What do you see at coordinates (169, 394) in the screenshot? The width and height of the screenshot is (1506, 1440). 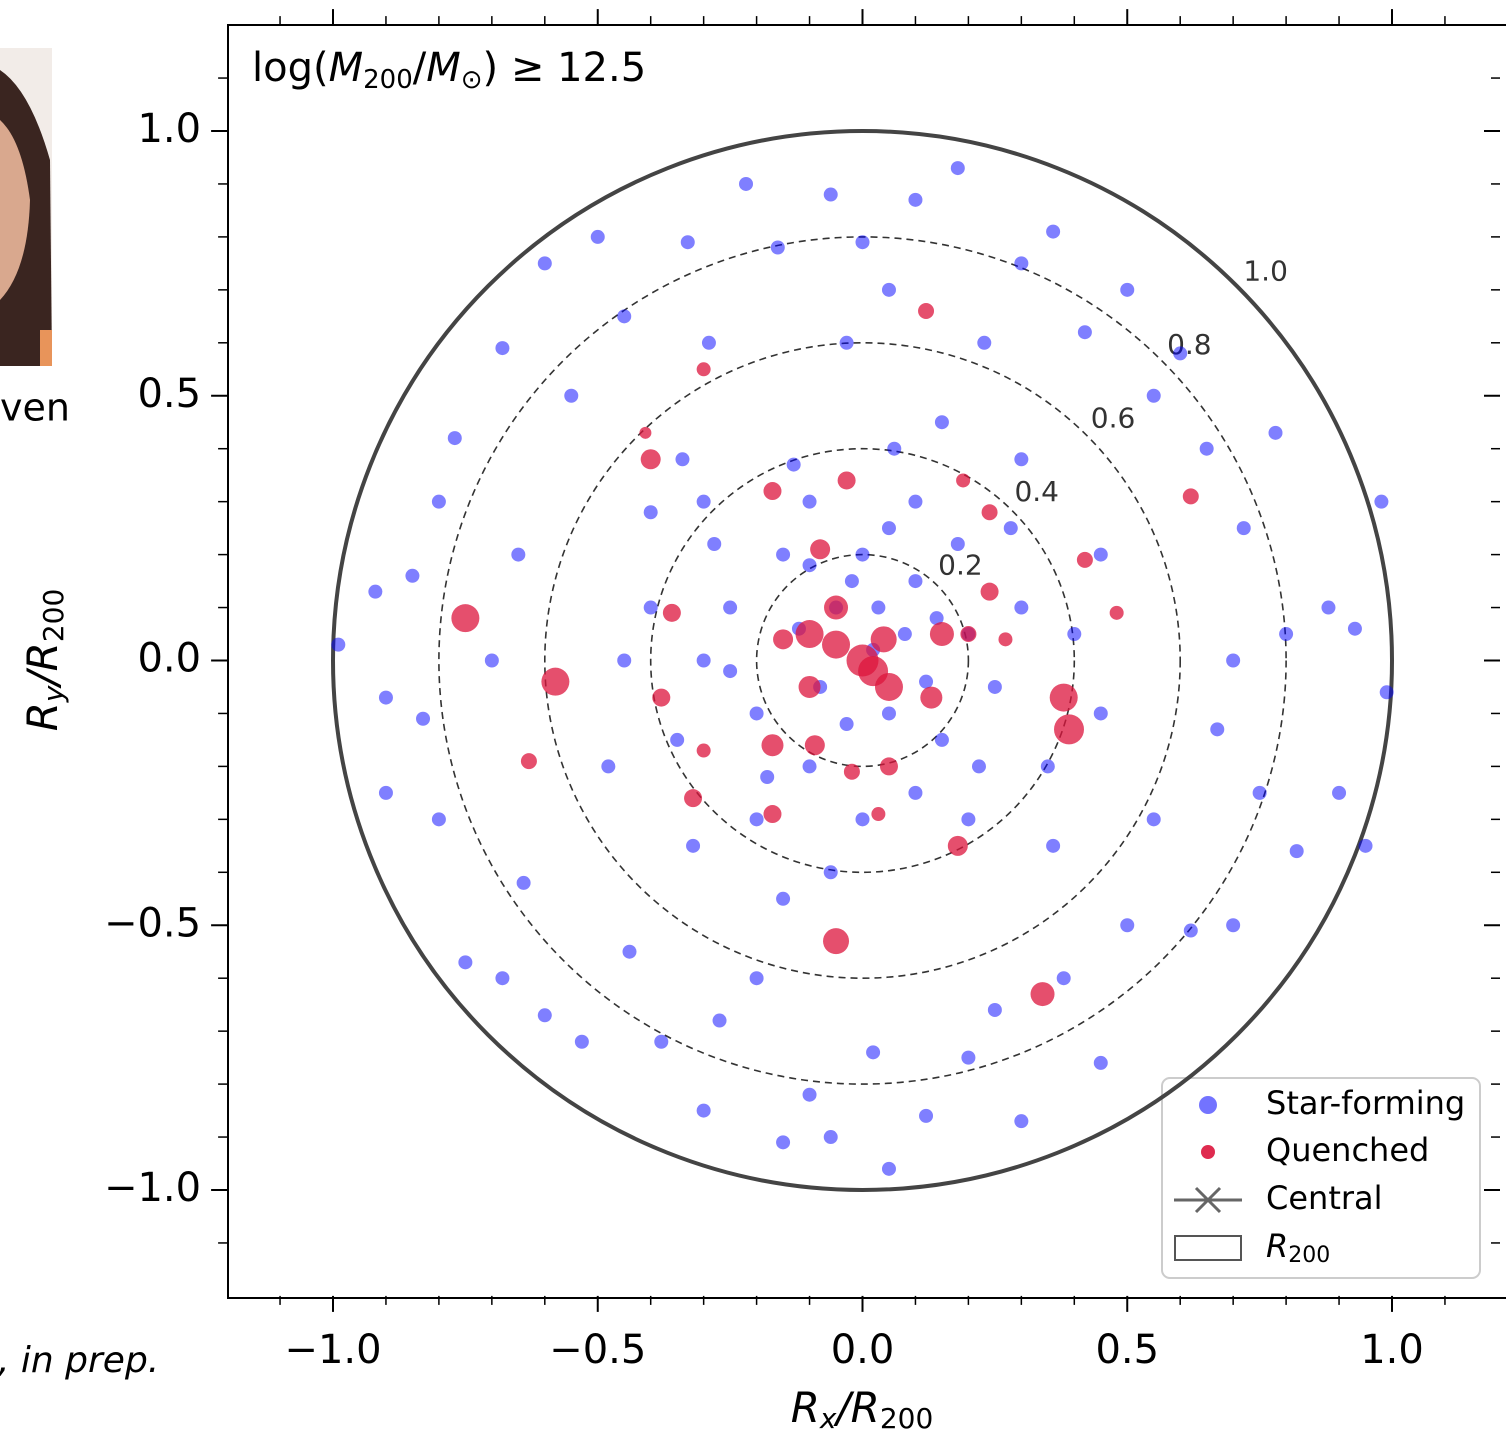 I see `y-tick-label: 0.5` at bounding box center [169, 394].